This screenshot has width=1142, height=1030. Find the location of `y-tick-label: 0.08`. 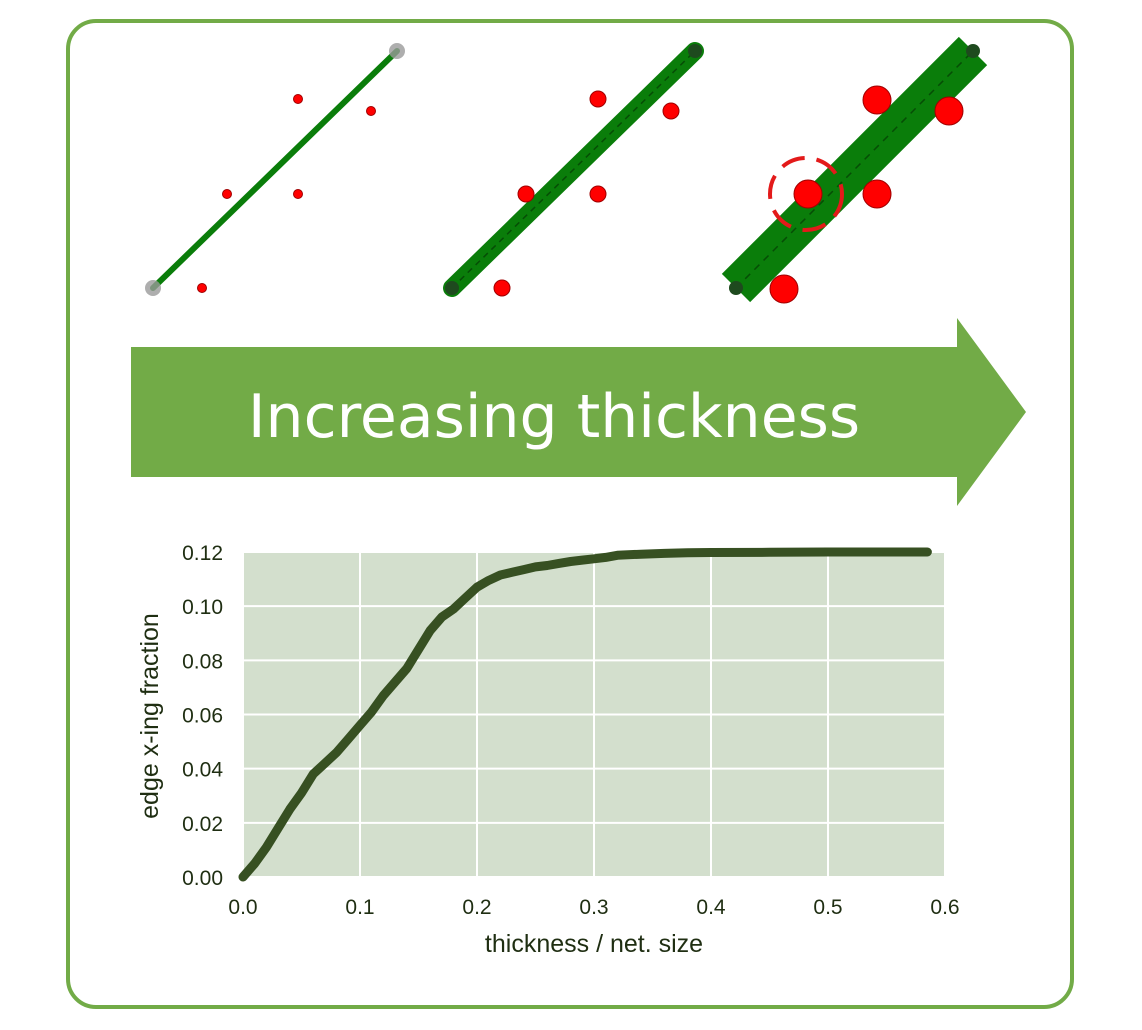

y-tick-label: 0.08 is located at coordinates (202, 661).